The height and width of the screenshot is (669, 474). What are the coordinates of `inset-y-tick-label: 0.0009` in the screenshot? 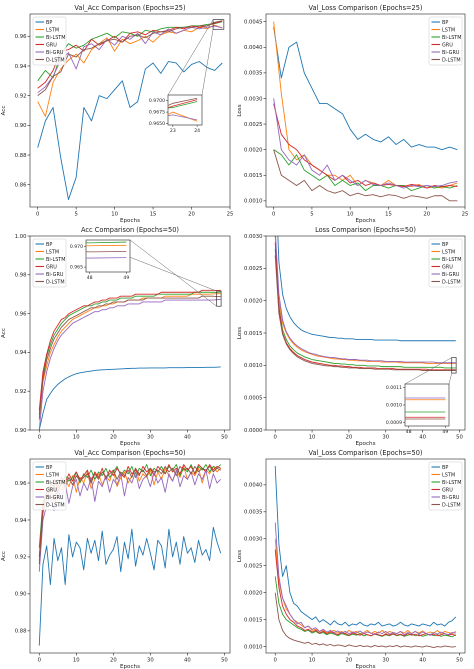 It's located at (394, 423).